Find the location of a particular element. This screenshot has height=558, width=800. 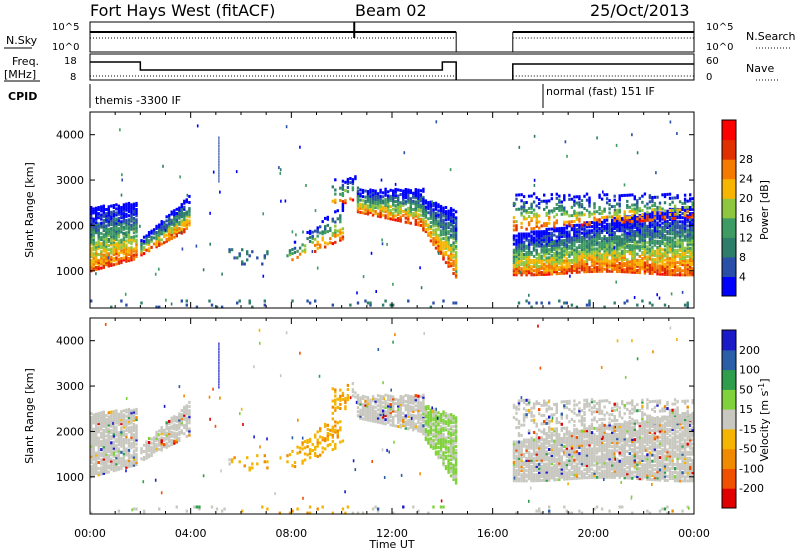

colorbar-tick-label: 50 is located at coordinates (746, 389).